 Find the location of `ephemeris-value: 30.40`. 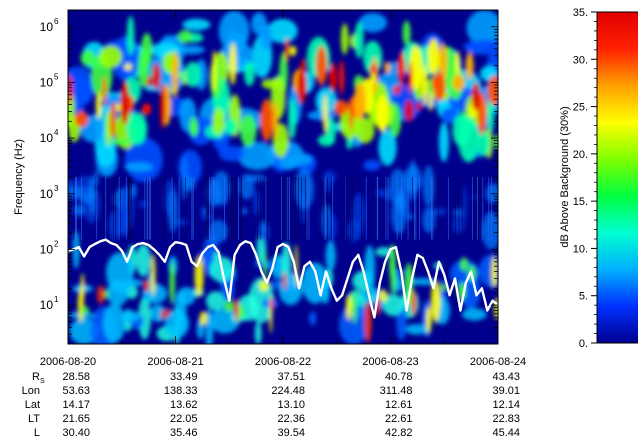

ephemeris-value: 30.40 is located at coordinates (76, 433).